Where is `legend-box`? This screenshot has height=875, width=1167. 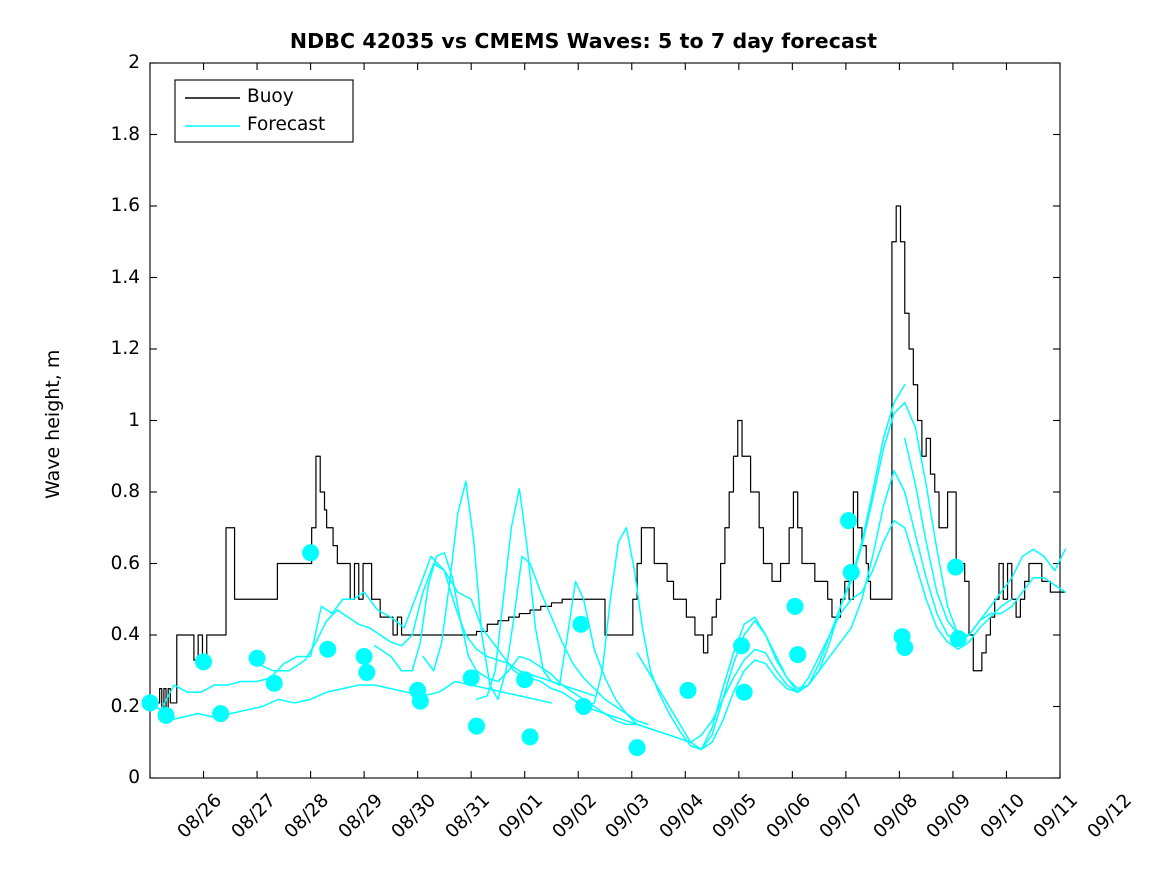
legend-box is located at coordinates (264, 111).